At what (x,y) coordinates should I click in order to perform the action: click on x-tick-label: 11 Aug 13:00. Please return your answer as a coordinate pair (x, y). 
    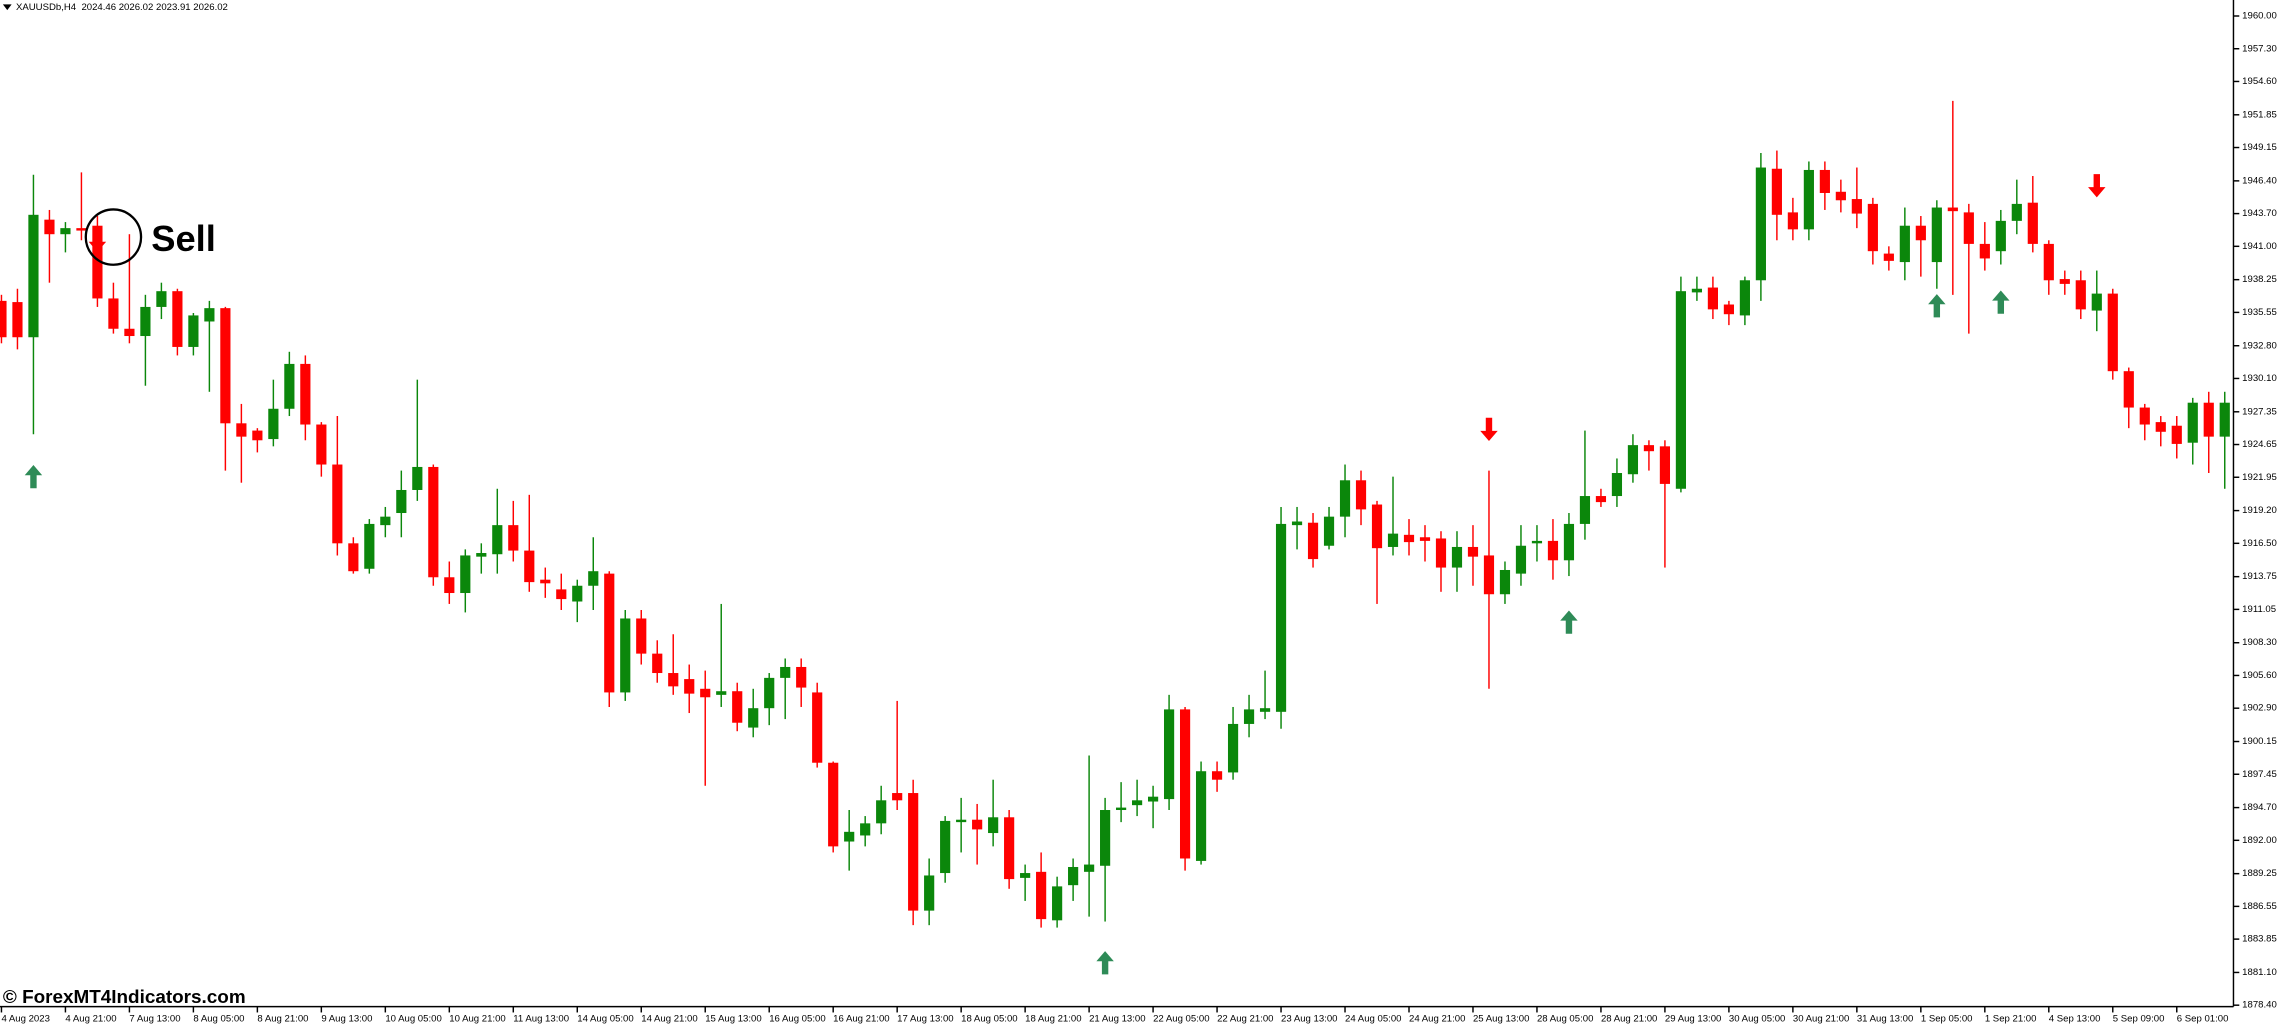
    Looking at the image, I should click on (541, 1019).